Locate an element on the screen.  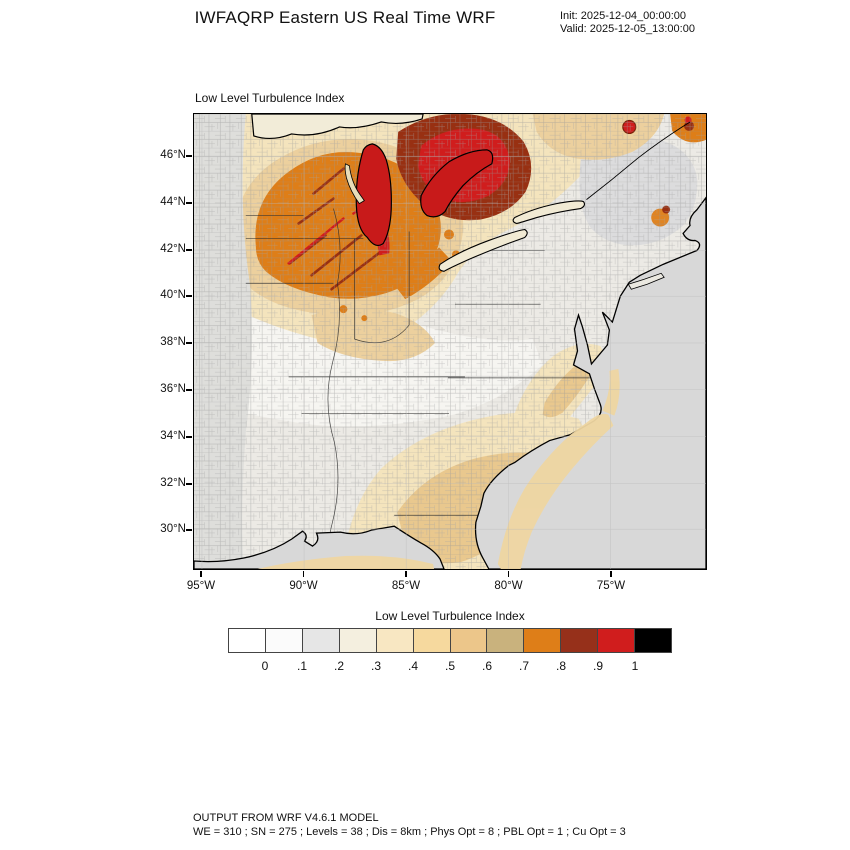
lon-tick-label: 75°W is located at coordinates (611, 586).